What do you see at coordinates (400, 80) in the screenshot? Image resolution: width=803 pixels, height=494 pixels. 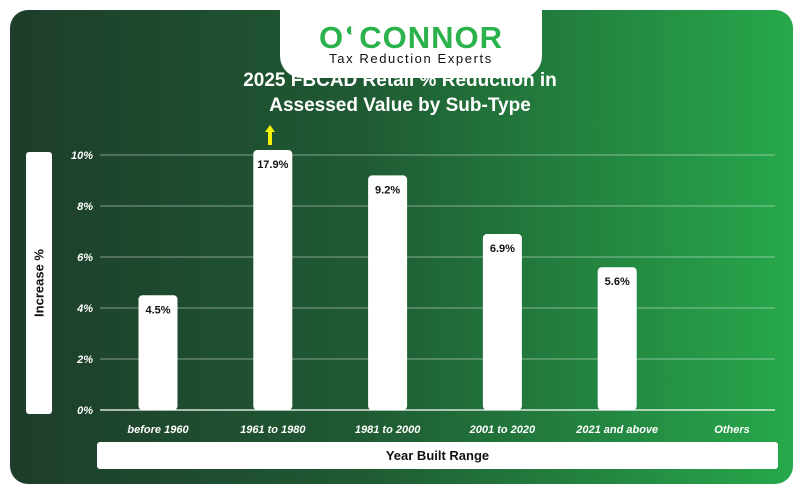 I see `chart-title-line-1: 2025 FBCAD Retail % Reduction in` at bounding box center [400, 80].